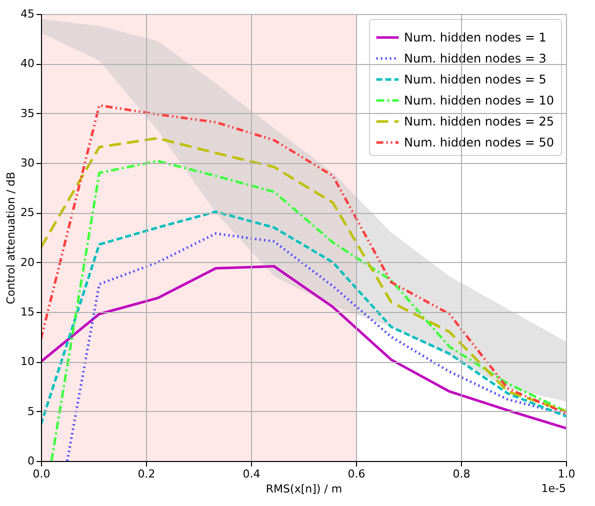 This screenshot has height=506, width=595. What do you see at coordinates (357, 474) in the screenshot?
I see `x-tick-label: 0.6` at bounding box center [357, 474].